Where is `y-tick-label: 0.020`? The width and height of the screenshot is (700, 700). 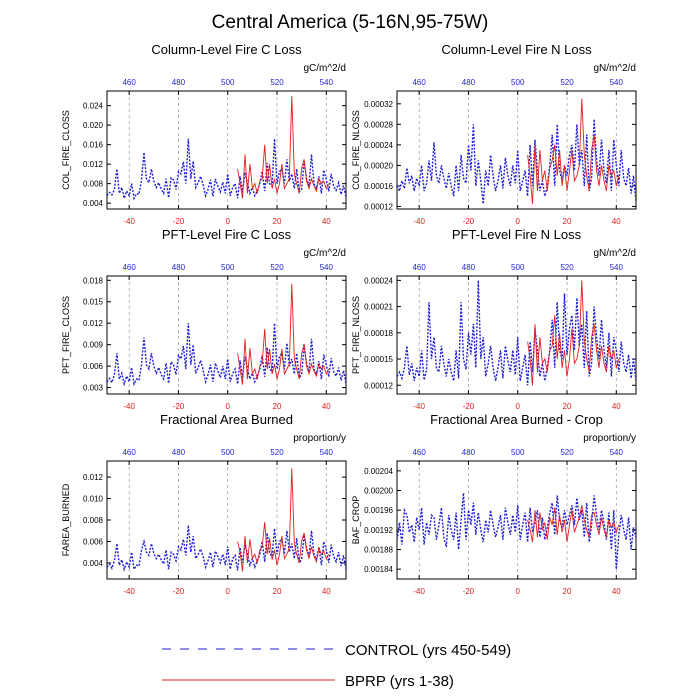 y-tick-label: 0.020 is located at coordinates (93, 125).